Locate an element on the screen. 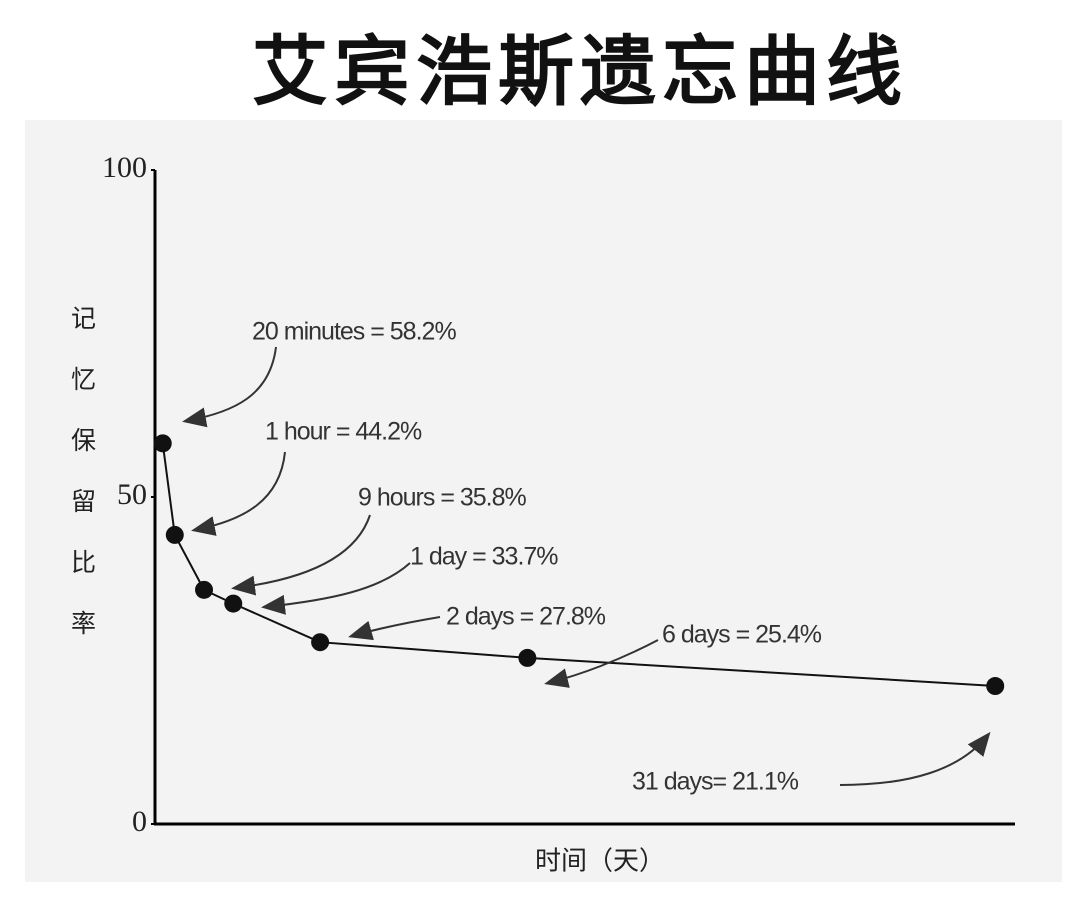 The width and height of the screenshot is (1080, 897). y-tick-label: 50 is located at coordinates (132, 494).